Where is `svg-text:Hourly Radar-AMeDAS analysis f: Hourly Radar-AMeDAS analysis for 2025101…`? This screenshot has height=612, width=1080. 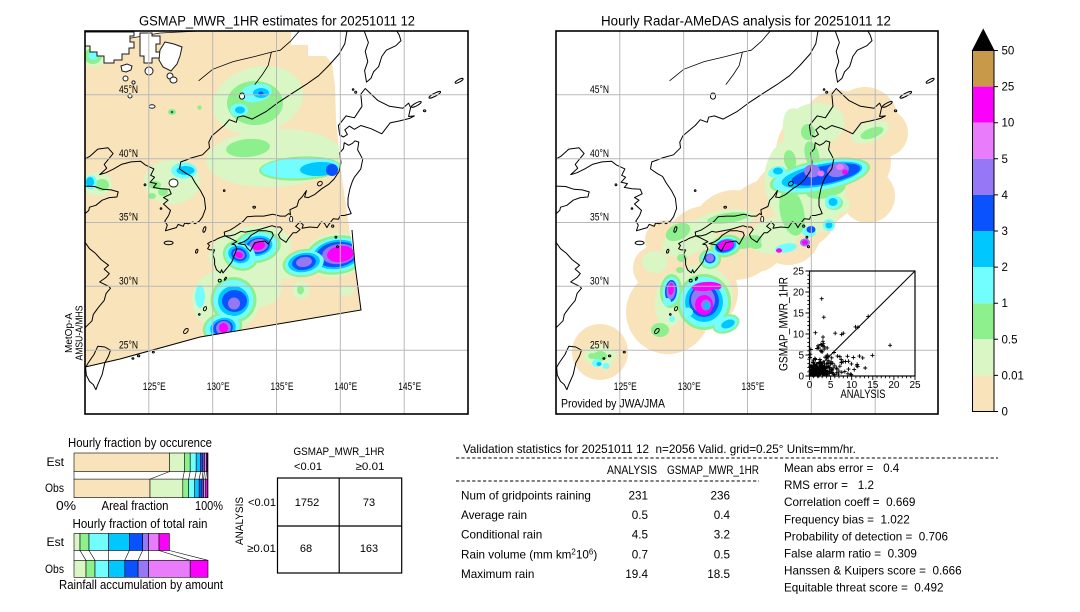
svg-text:Hourly Radar-AMeDAS analysis f: Hourly Radar-AMeDAS analysis for 2025101… is located at coordinates (746, 22).